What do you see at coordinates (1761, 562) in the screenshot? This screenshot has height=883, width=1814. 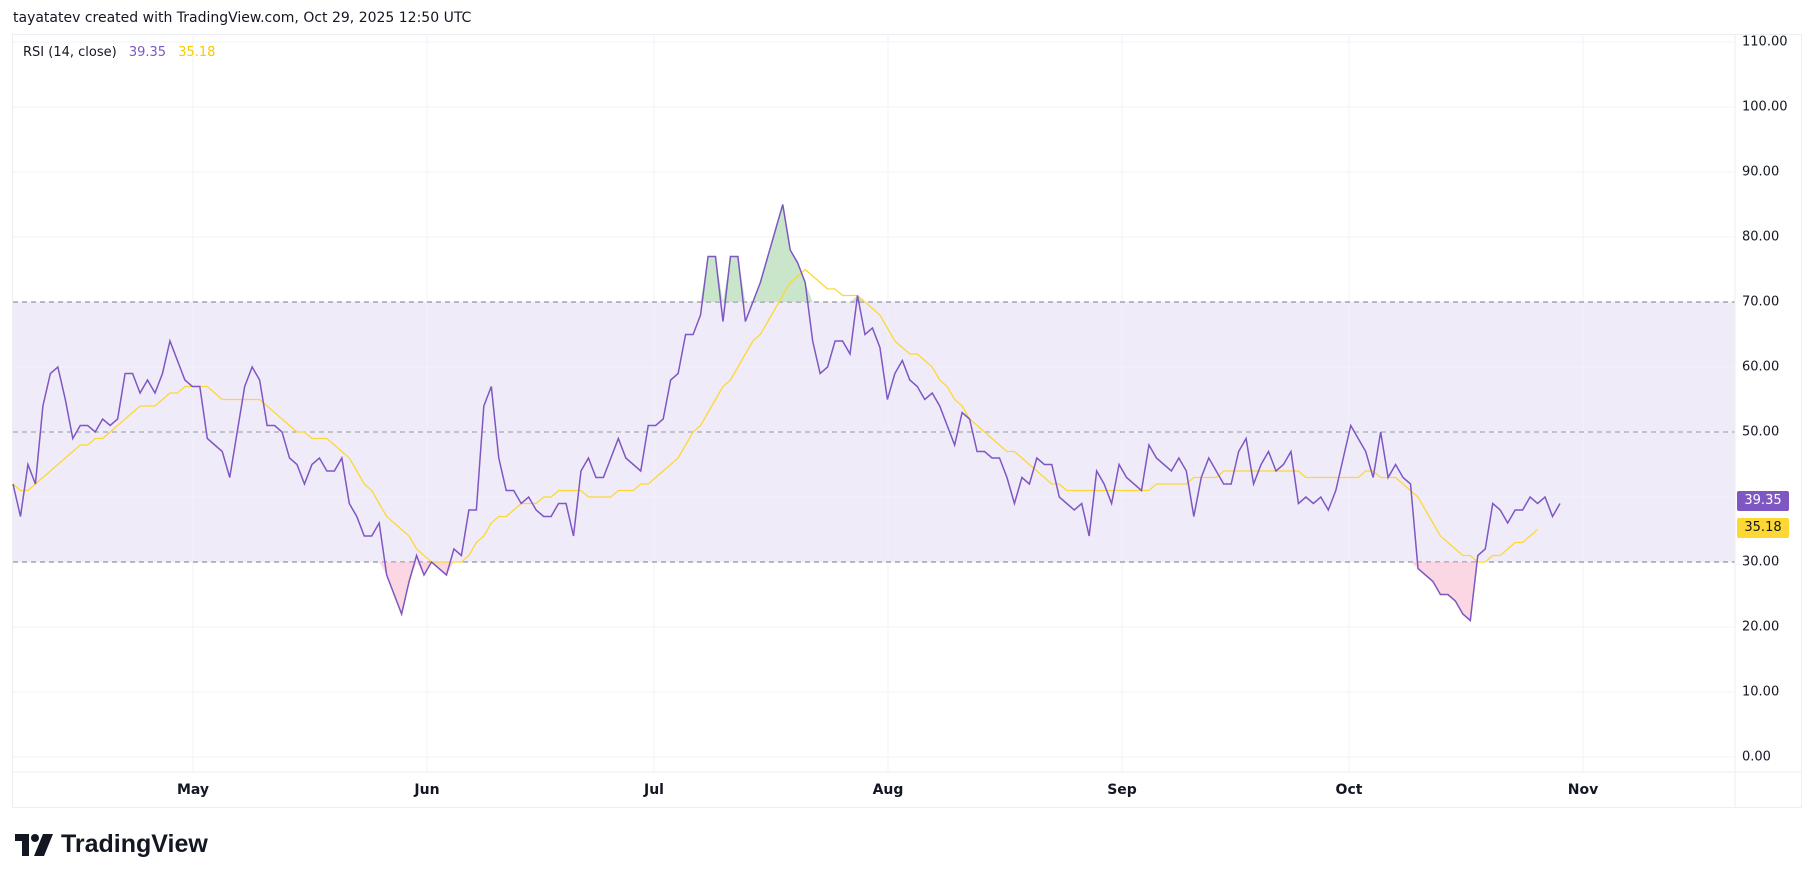 I see `y-axis-label: 30.00` at bounding box center [1761, 562].